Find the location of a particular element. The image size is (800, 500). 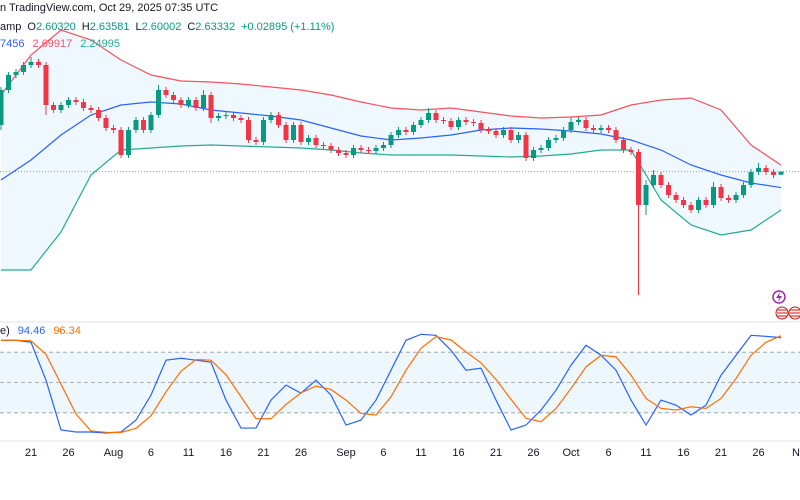

ohlc-key: O is located at coordinates (31, 27).